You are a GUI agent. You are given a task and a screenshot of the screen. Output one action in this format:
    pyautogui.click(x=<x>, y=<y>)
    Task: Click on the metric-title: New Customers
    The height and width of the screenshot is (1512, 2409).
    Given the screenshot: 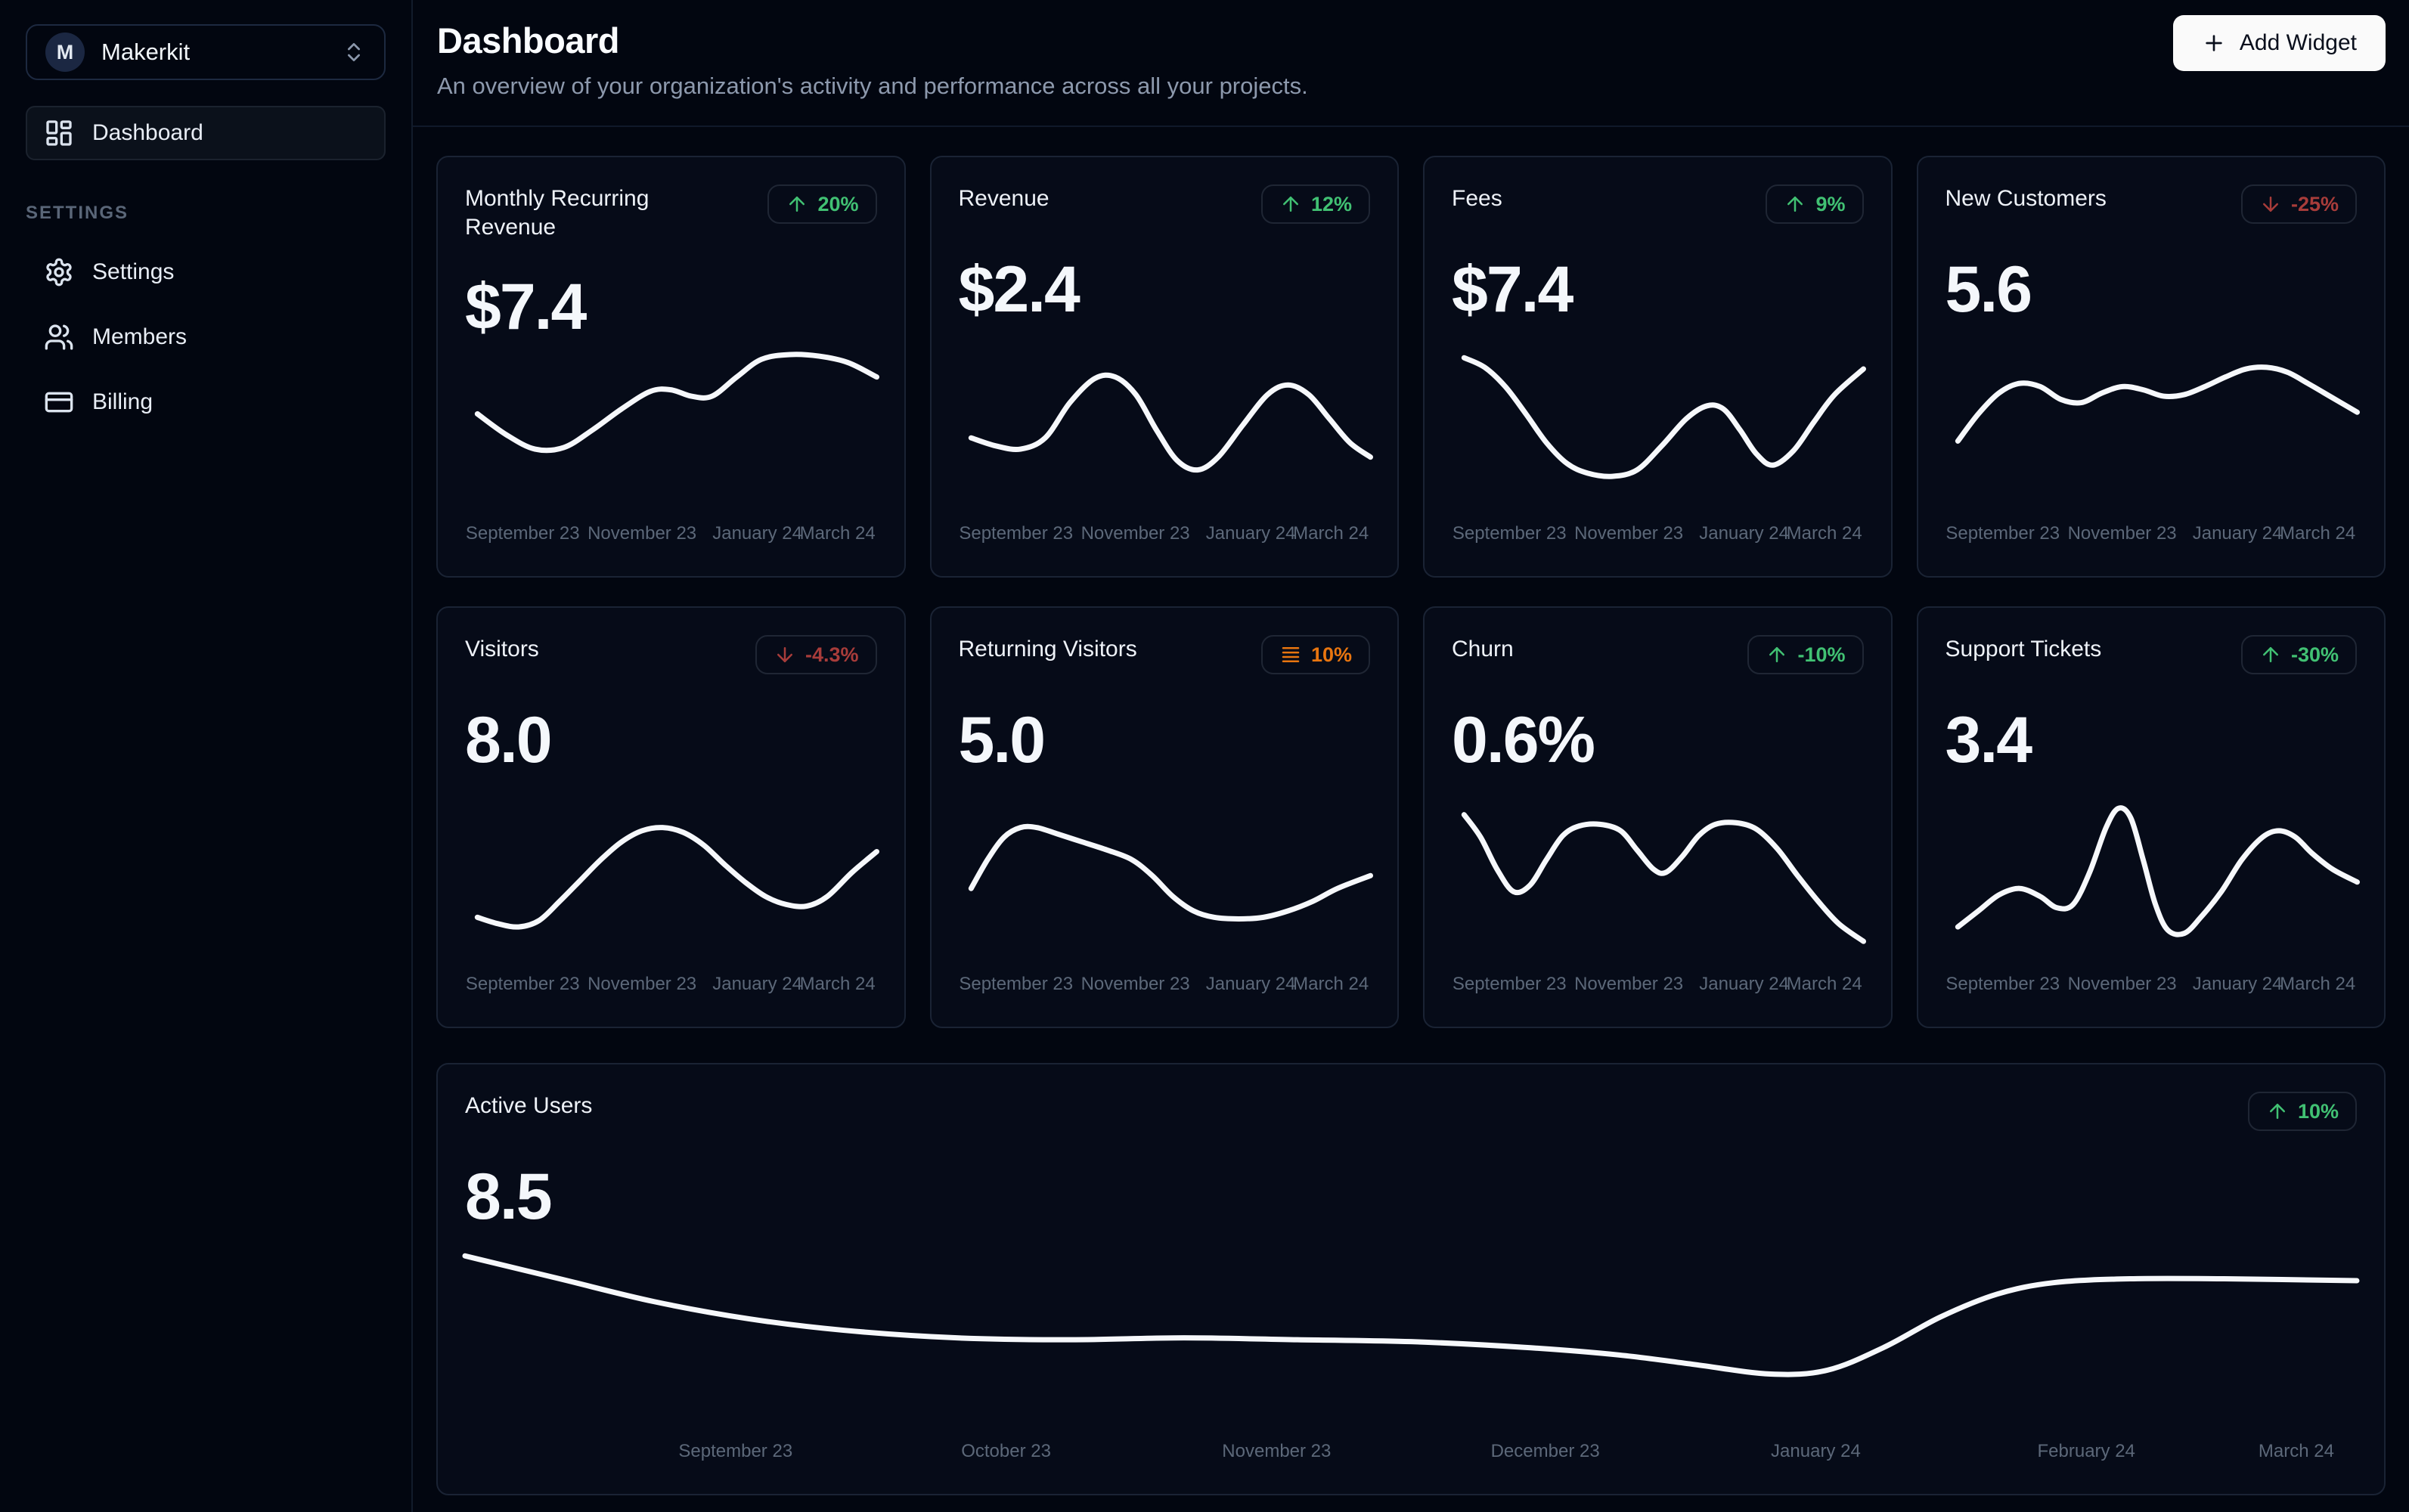 What is the action you would take?
    pyautogui.click(x=2026, y=198)
    